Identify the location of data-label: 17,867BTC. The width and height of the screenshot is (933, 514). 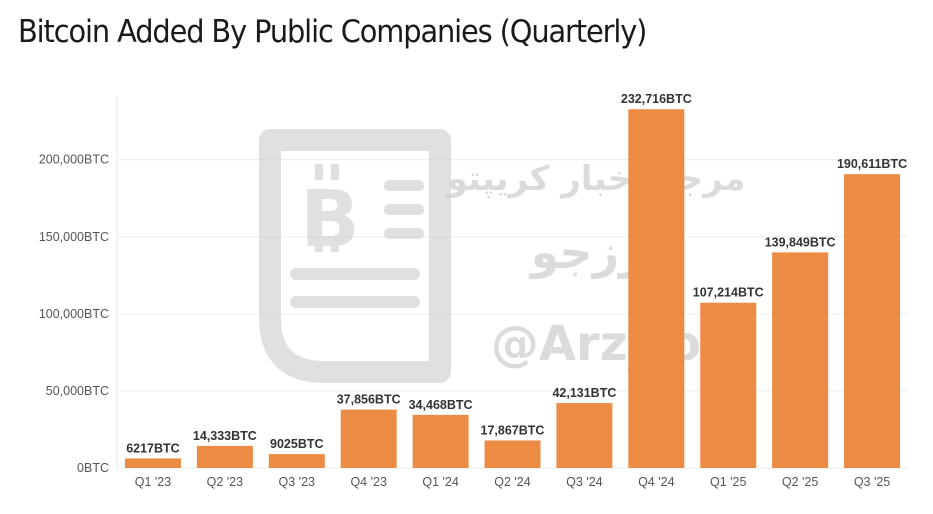
(513, 430).